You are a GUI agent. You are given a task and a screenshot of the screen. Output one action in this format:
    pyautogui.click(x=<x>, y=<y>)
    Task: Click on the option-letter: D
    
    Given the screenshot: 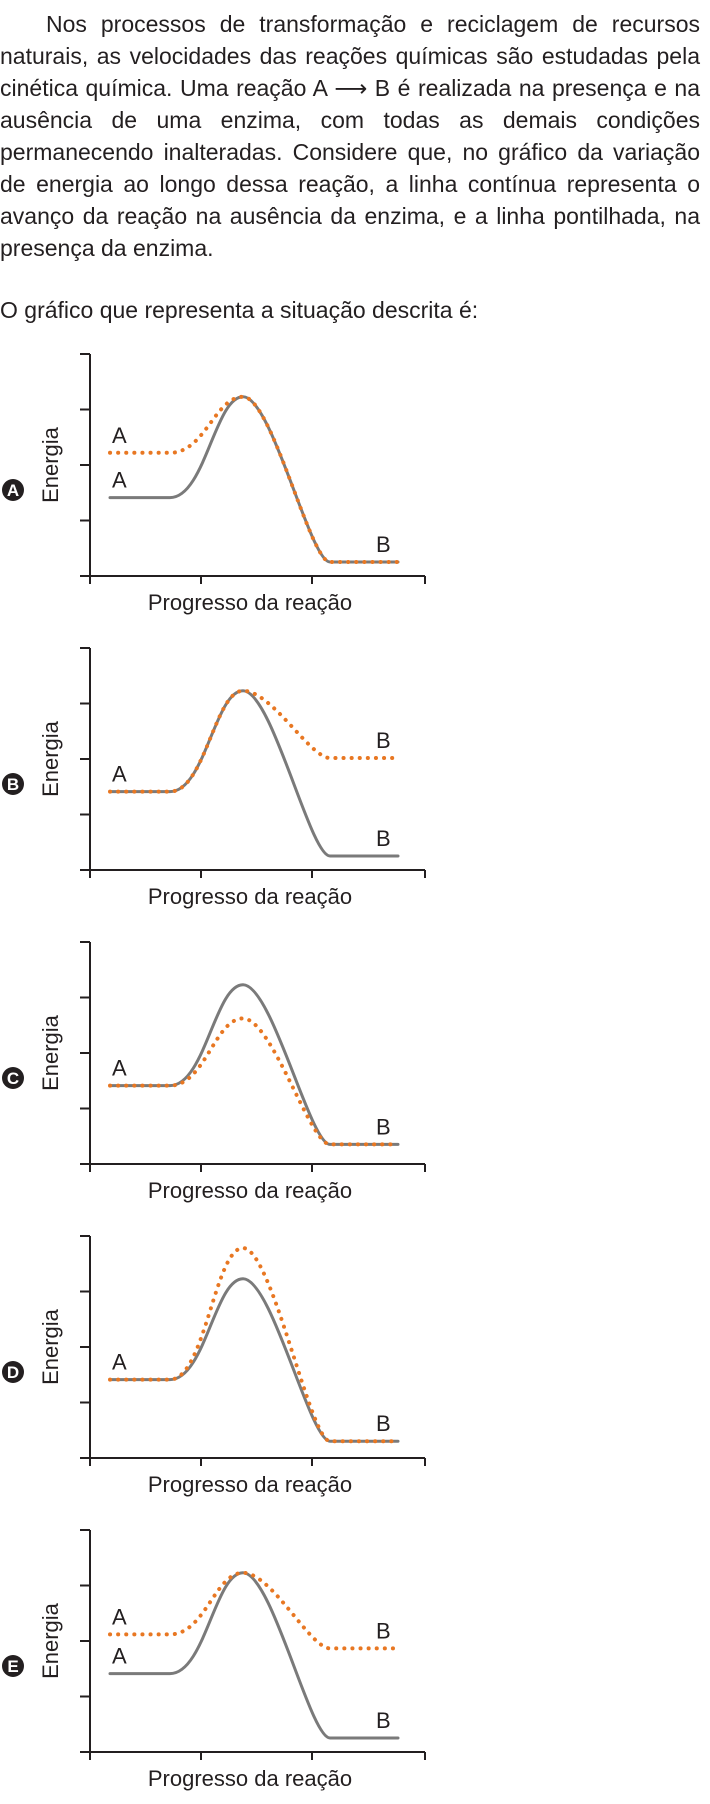 What is the action you would take?
    pyautogui.click(x=13, y=1372)
    